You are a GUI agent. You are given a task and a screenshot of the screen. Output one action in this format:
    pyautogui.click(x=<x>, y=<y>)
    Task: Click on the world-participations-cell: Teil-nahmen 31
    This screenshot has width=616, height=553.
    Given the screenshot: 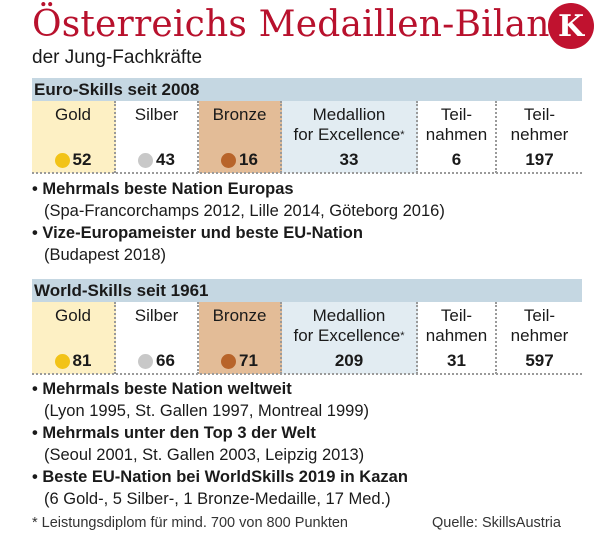 What is the action you would take?
    pyautogui.click(x=457, y=338)
    